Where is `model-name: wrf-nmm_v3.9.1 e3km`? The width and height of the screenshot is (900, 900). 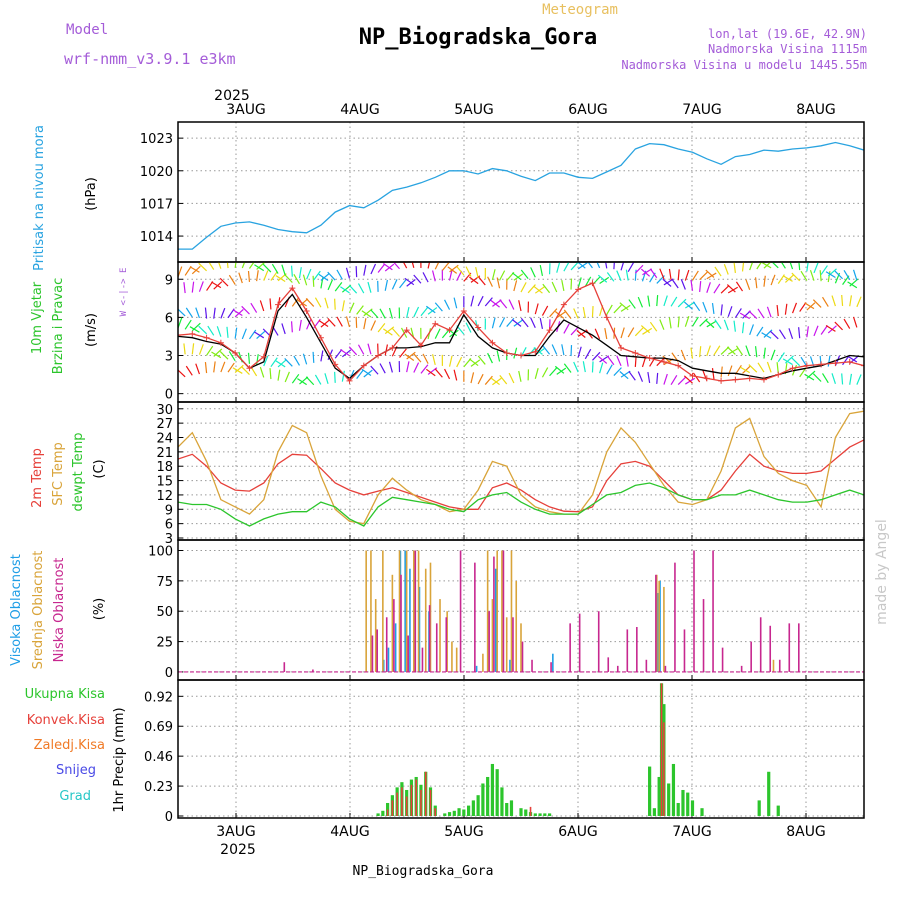
model-name: wrf-nmm_v3.9.1 e3km is located at coordinates (150, 59).